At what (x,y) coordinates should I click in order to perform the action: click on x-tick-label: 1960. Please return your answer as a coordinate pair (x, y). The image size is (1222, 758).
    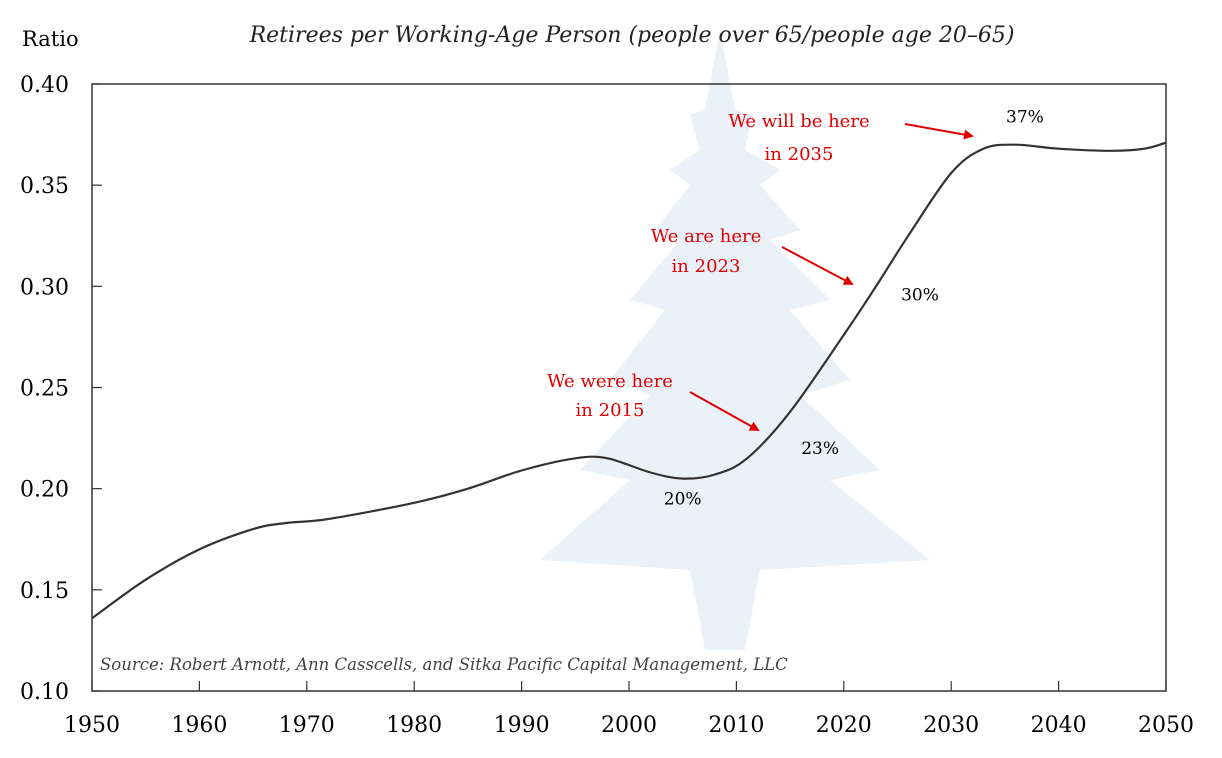
    Looking at the image, I should click on (199, 725).